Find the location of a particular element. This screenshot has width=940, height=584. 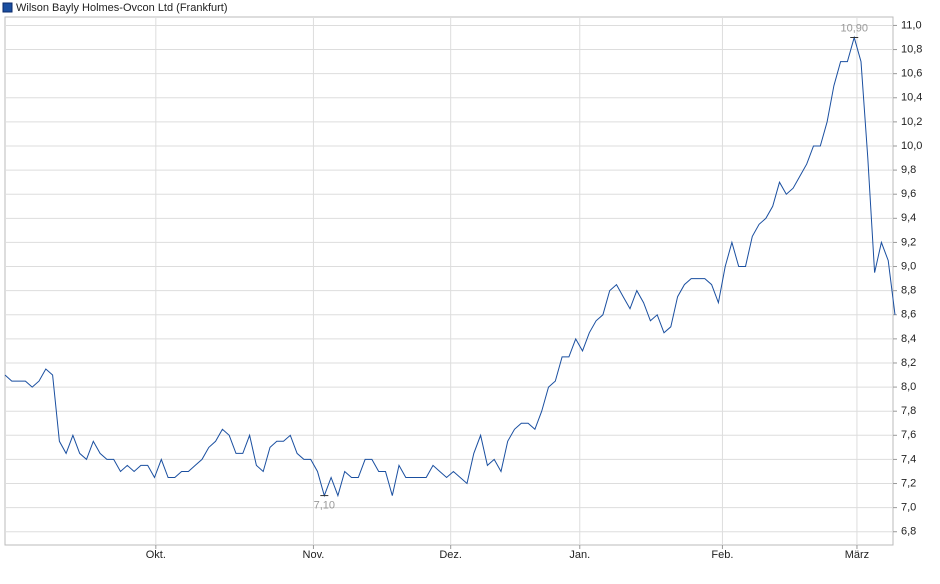

x-tick-label: Dez. is located at coordinates (450, 555).